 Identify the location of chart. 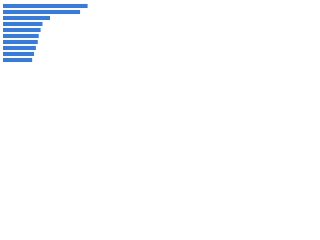
(45, 33).